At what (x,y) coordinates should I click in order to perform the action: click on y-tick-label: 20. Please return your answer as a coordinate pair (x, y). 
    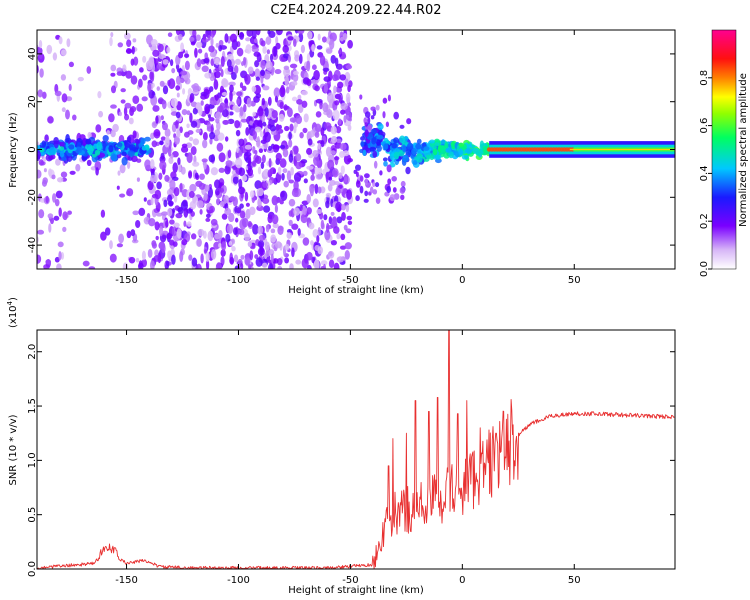
    Looking at the image, I should click on (32, 101).